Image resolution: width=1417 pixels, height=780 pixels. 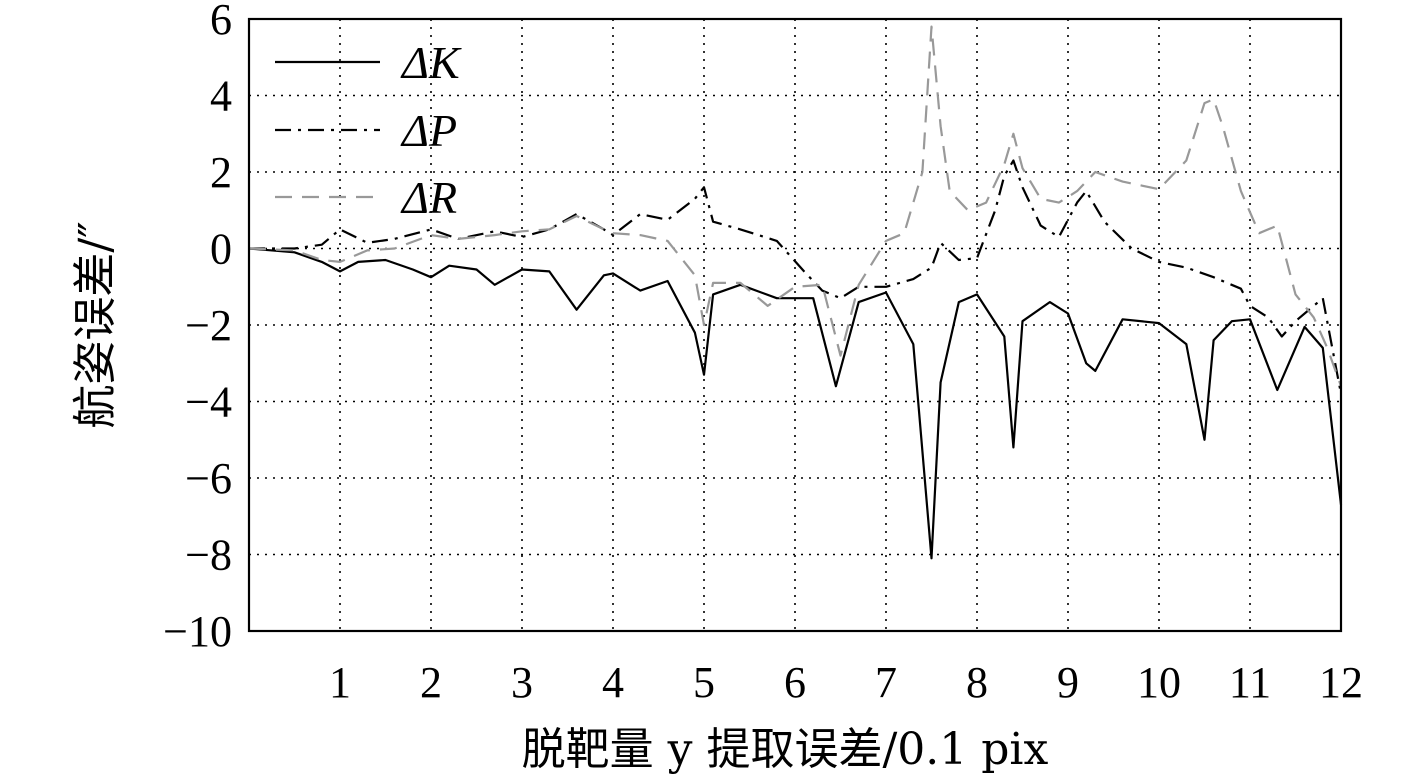 I want to click on y-tick-labels: 6 4 2 0 −2 −4 −6 −8 −10, so click(x=197, y=328).